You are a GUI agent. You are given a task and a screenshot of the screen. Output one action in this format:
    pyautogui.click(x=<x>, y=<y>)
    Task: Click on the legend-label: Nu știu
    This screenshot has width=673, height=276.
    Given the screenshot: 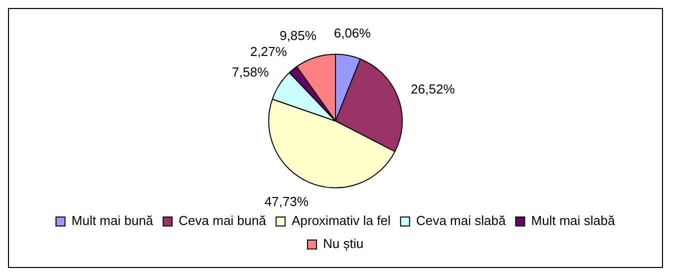 What is the action you would take?
    pyautogui.click(x=343, y=244)
    